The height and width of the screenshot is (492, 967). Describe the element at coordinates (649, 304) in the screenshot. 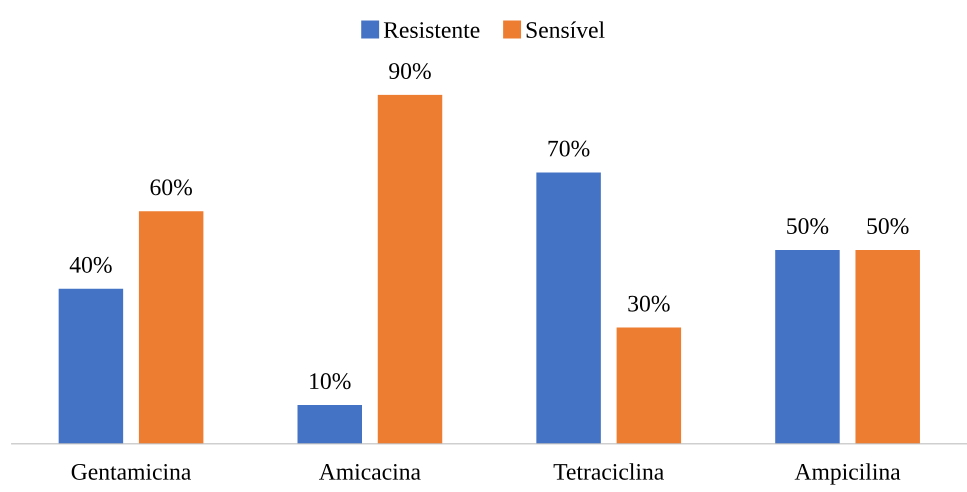

I see `data-label: 30%` at that location.